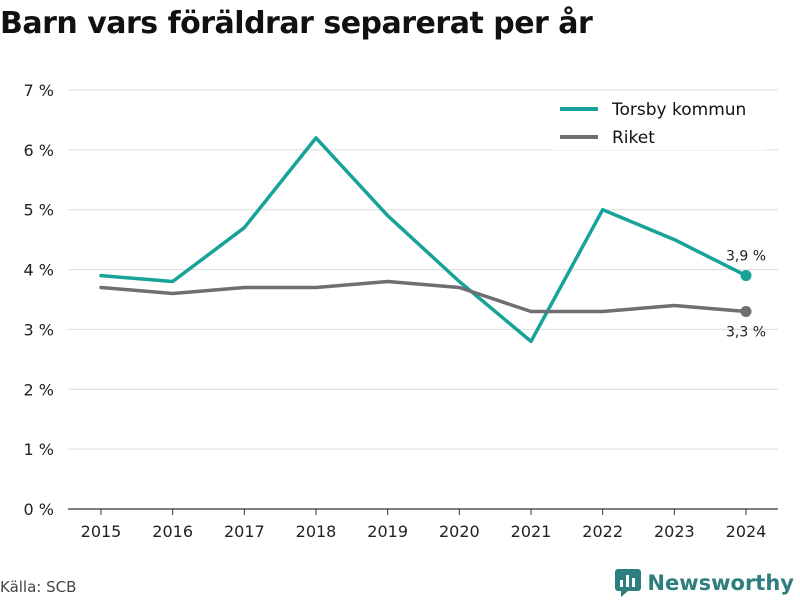 The width and height of the screenshot is (800, 600). What do you see at coordinates (746, 257) in the screenshot?
I see `end-label-torsby: 3,9 %` at bounding box center [746, 257].